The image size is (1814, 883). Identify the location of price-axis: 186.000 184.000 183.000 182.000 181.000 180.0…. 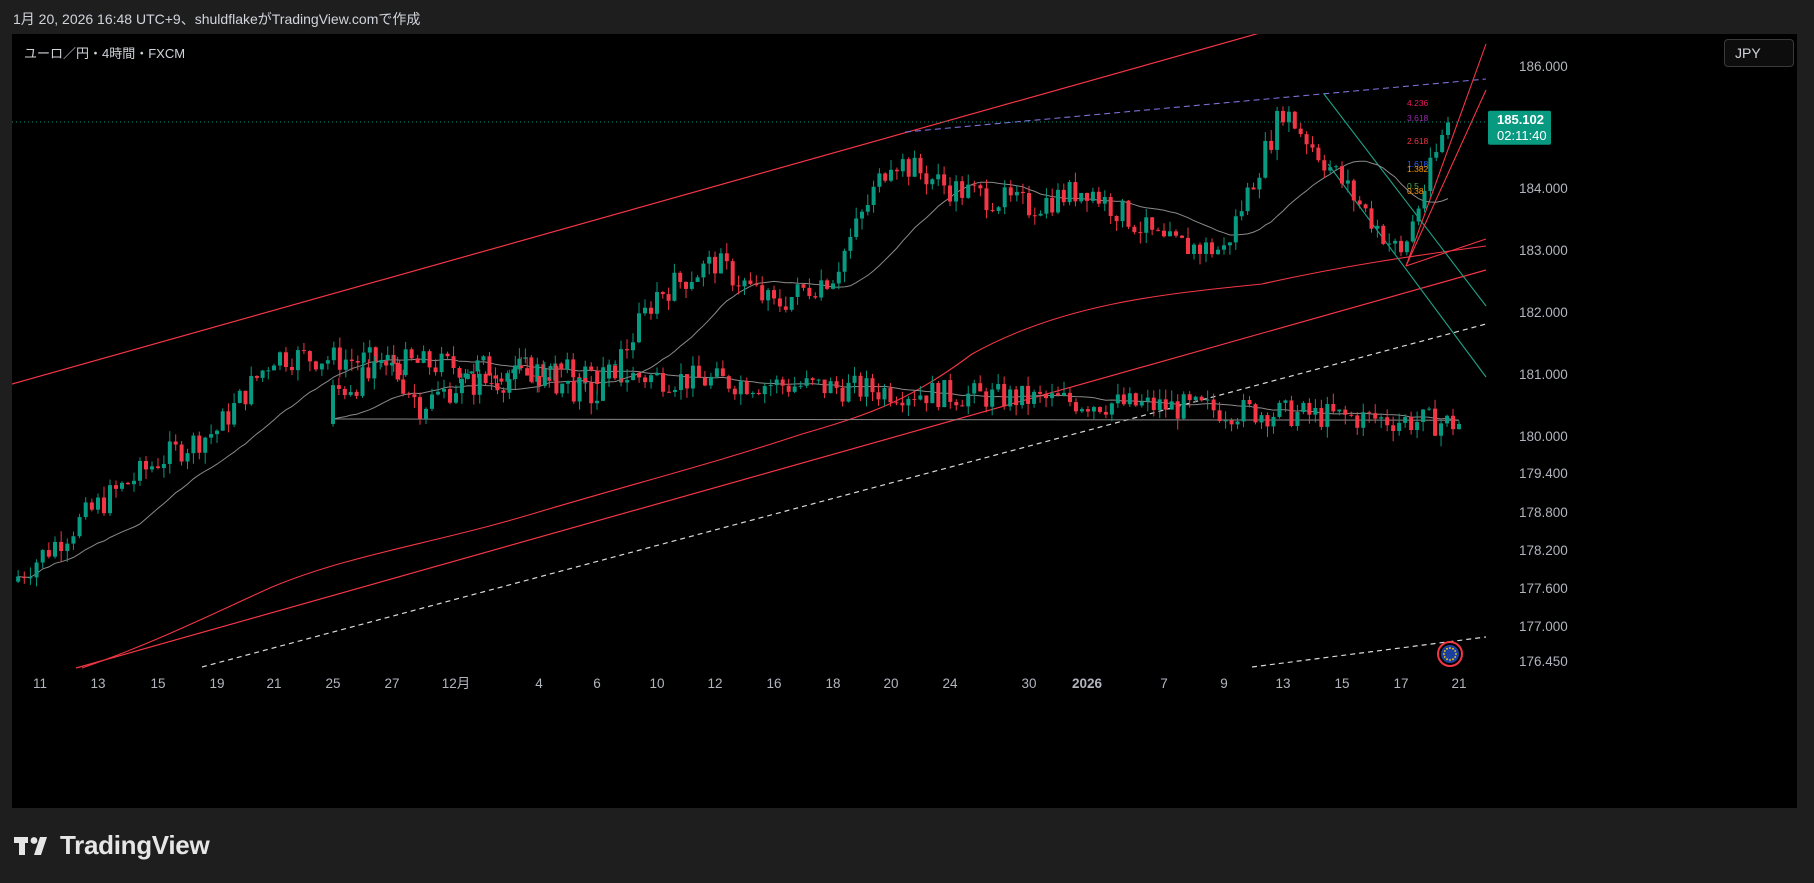
(1528, 364).